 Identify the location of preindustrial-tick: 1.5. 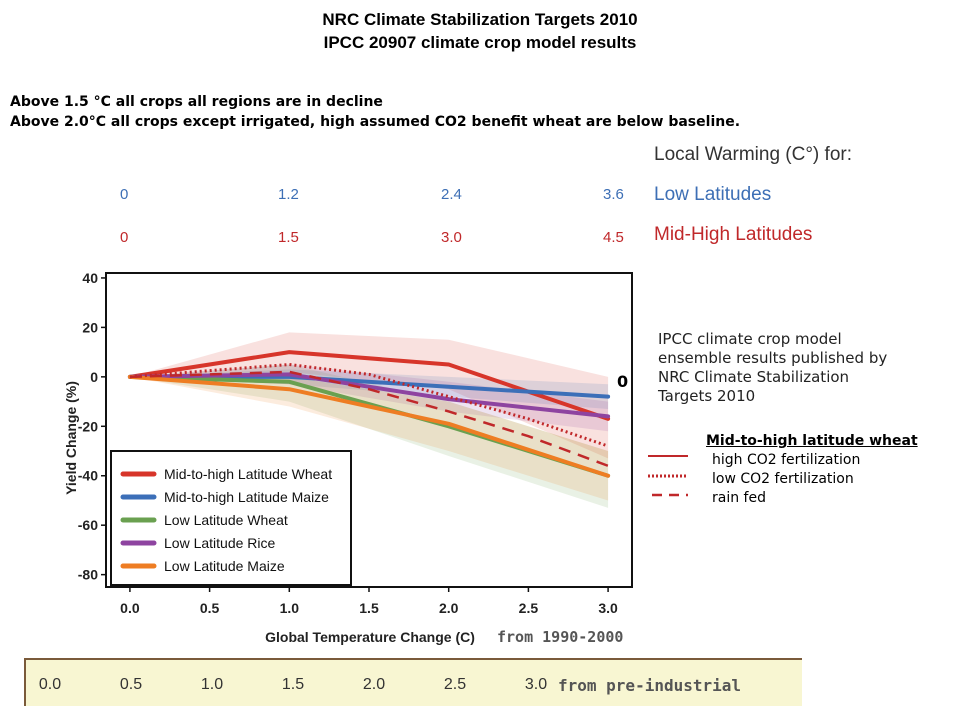
(293, 684).